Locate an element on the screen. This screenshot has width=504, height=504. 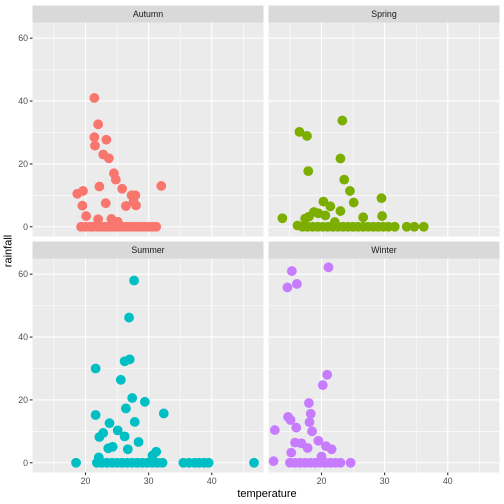
y-tick-label: 20 is located at coordinates (23, 164).